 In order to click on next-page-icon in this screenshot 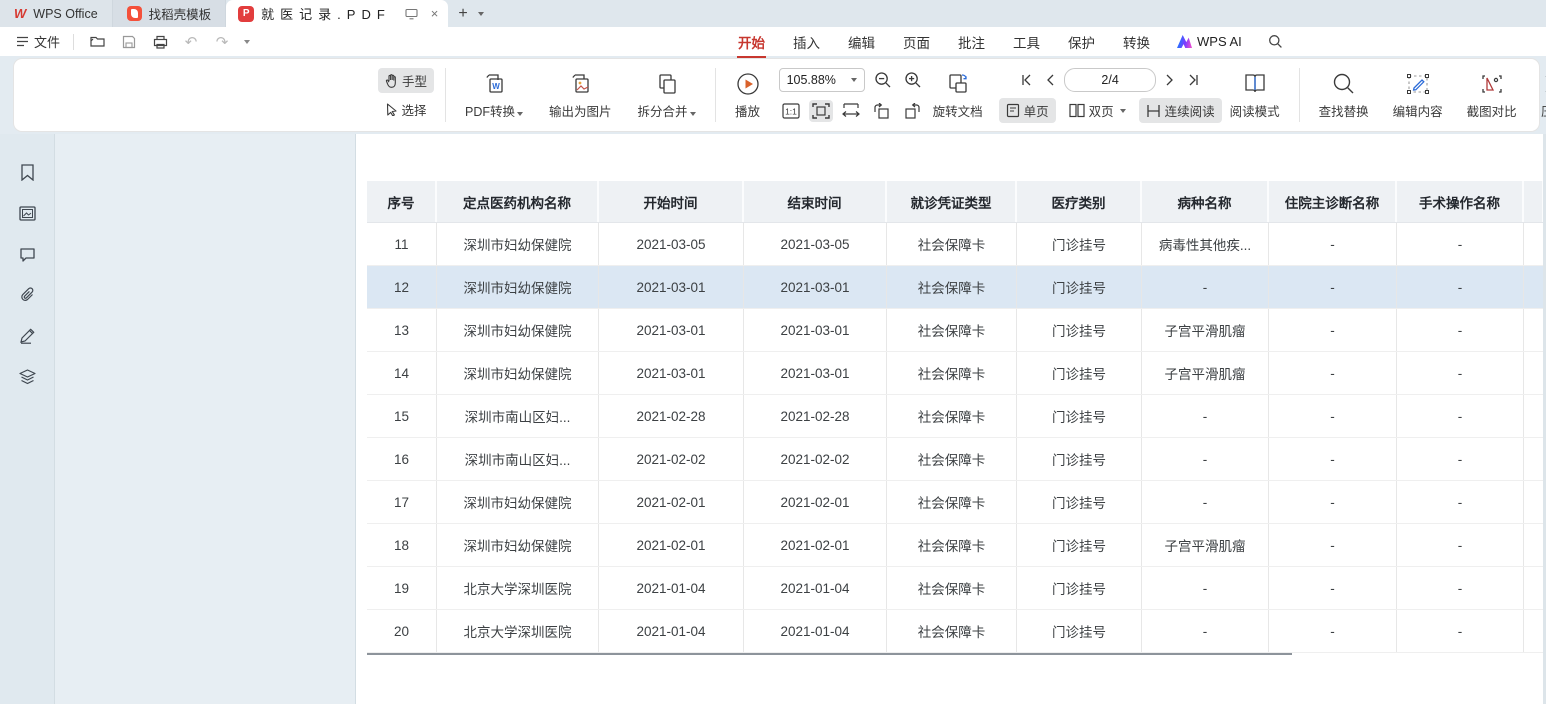, I will do `click(1170, 80)`.